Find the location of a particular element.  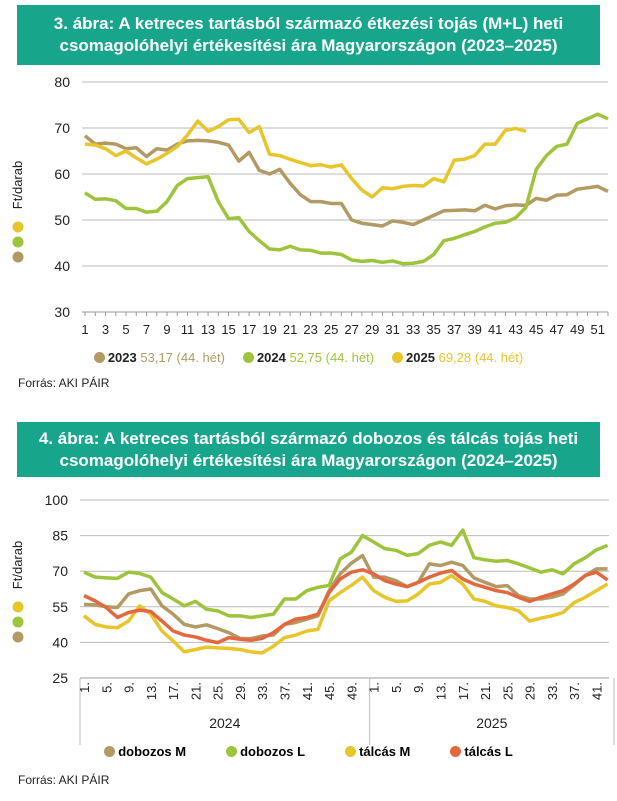

x-tick-label: 31 is located at coordinates (392, 329).